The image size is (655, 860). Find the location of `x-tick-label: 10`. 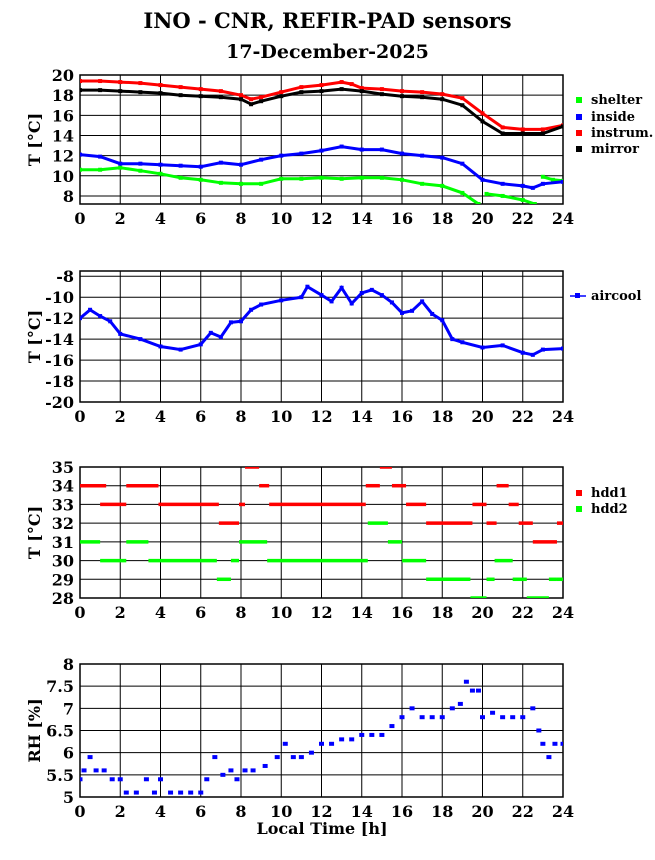

x-tick-label: 10 is located at coordinates (281, 612).